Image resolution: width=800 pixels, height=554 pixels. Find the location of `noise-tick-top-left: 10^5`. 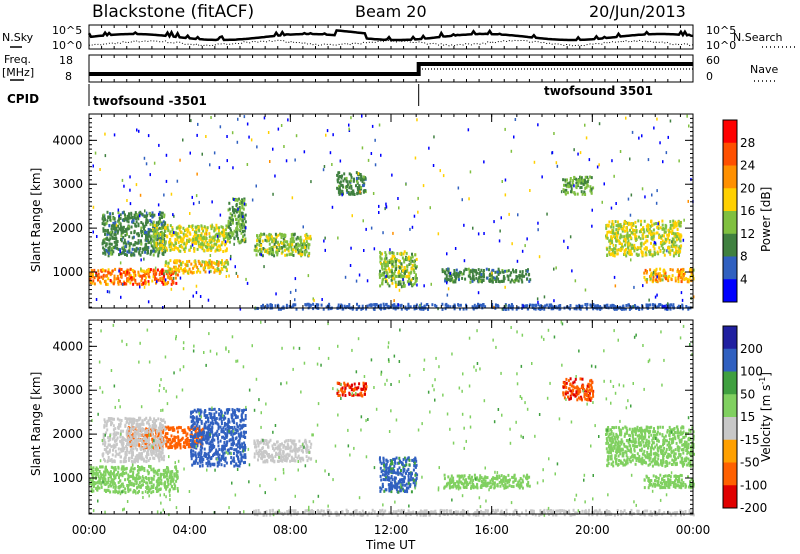

noise-tick-top-left: 10^5 is located at coordinates (67, 30).